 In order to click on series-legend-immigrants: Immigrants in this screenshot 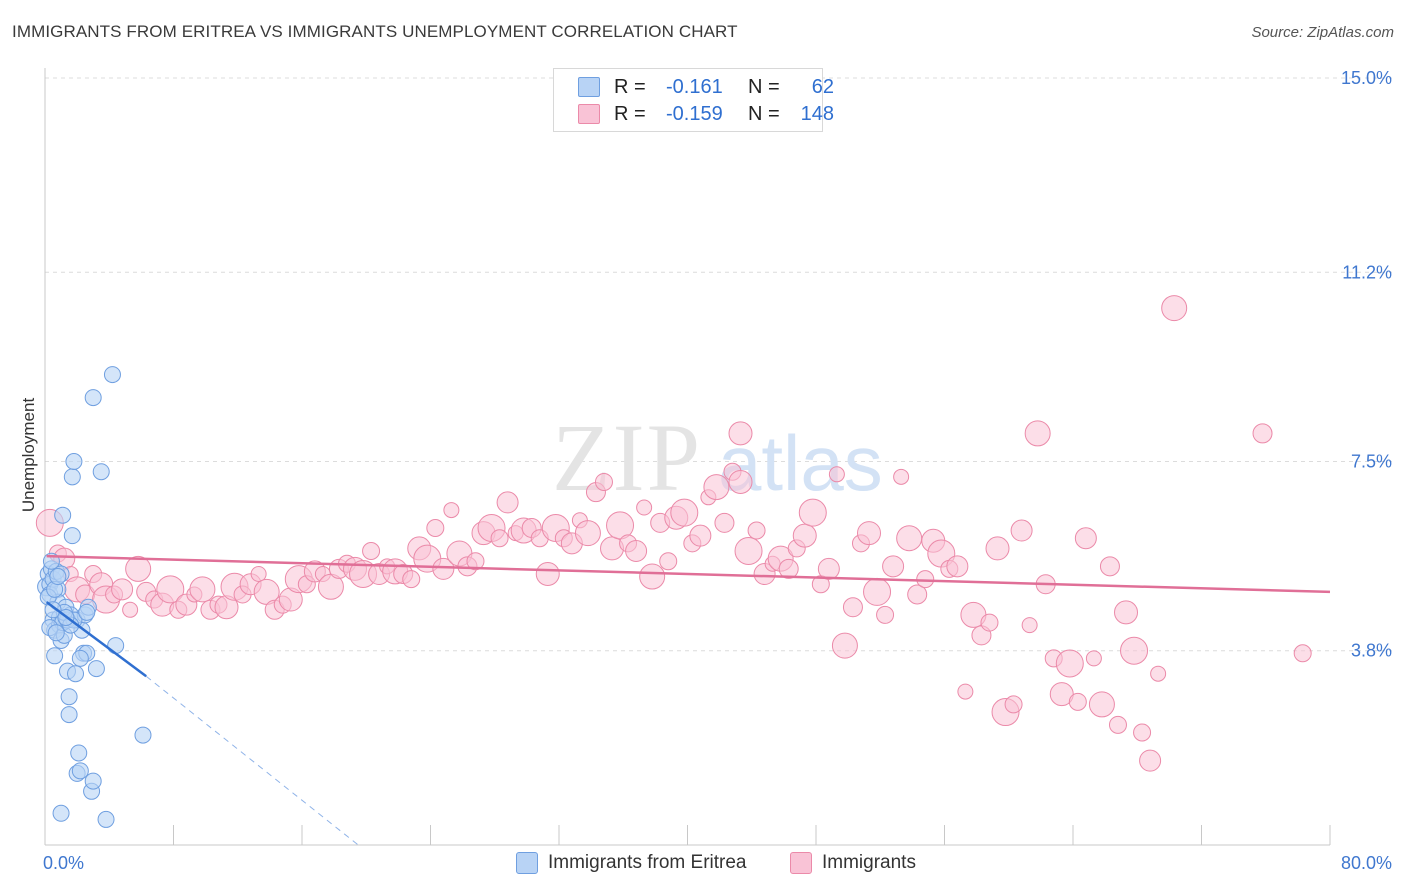, I will do `click(853, 863)`.